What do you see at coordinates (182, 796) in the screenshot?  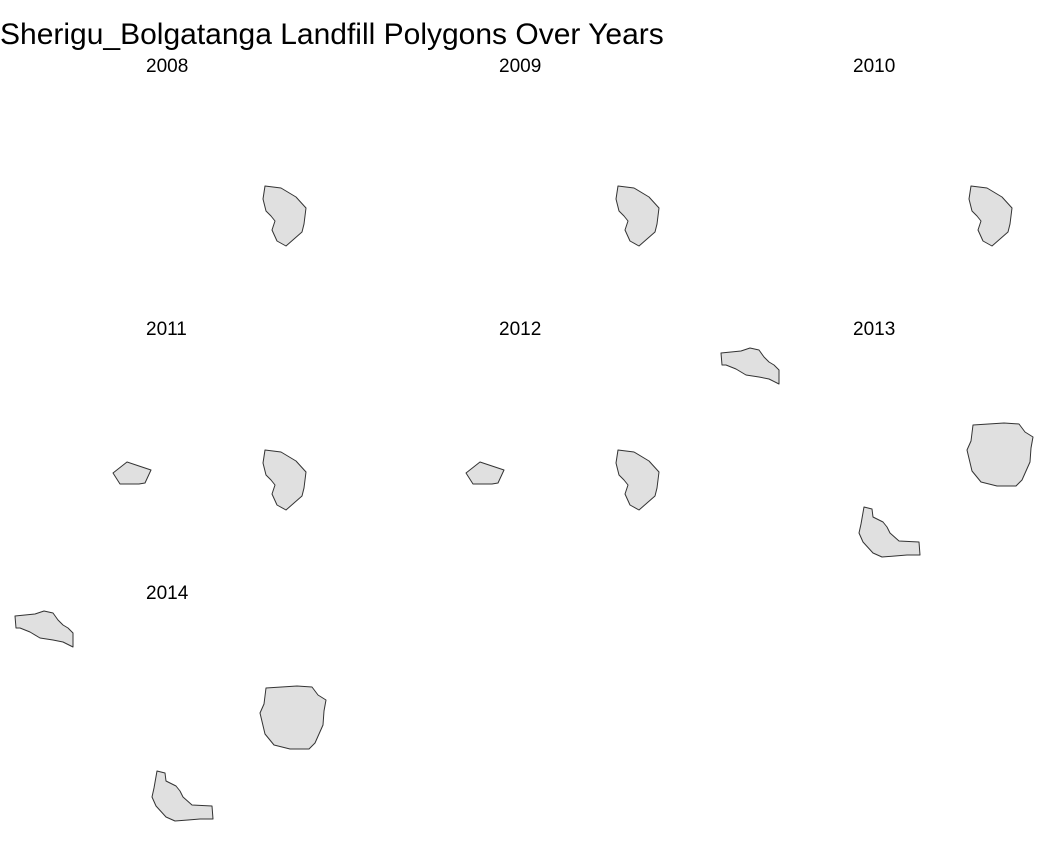 I see `landfill-polygon-2014-south` at bounding box center [182, 796].